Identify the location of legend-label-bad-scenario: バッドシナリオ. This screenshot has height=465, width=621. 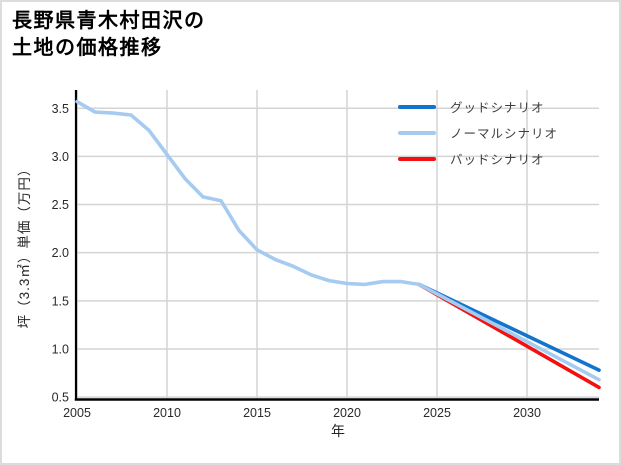
(497, 160).